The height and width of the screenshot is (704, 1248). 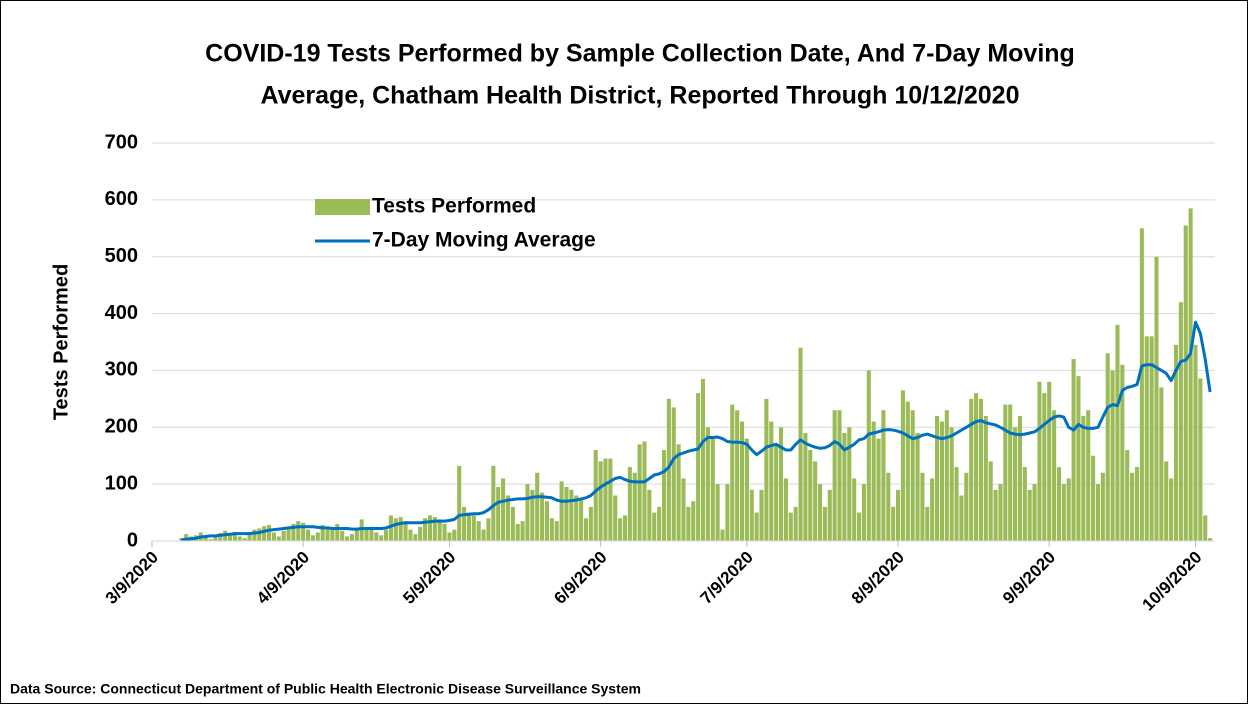 What do you see at coordinates (121, 313) in the screenshot?
I see `y-tick-label: 400` at bounding box center [121, 313].